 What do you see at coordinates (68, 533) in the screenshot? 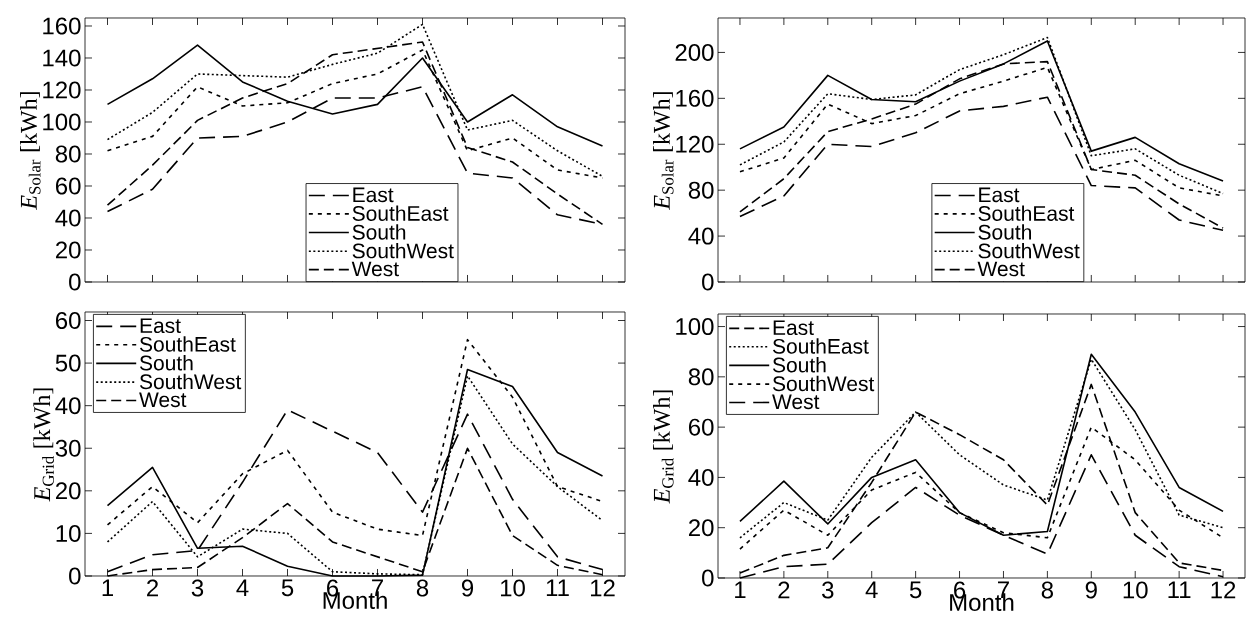
I see `y-tick-label: 10` at bounding box center [68, 533].